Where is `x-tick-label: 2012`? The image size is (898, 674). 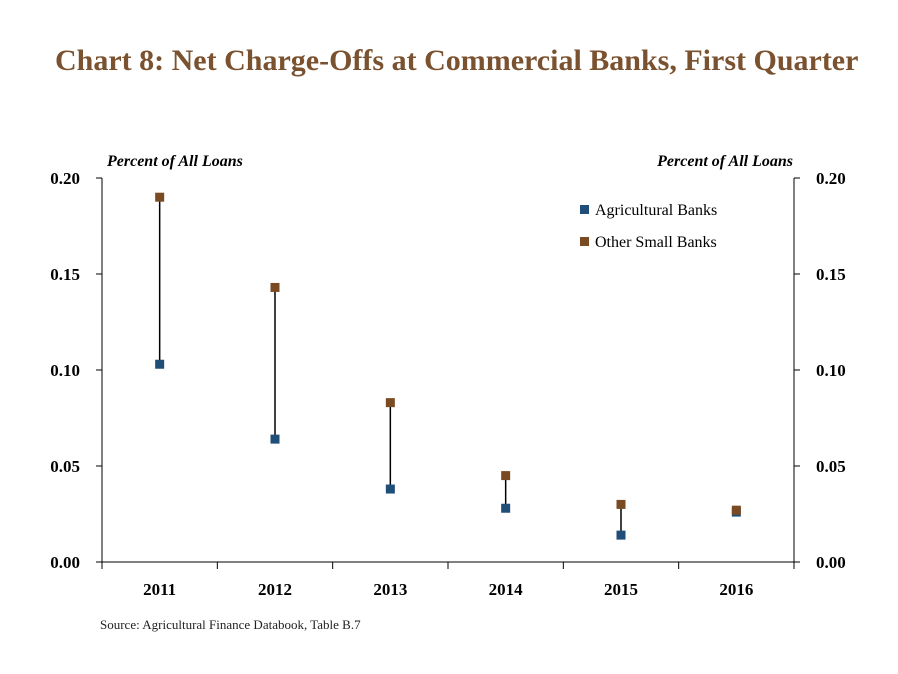
x-tick-label: 2012 is located at coordinates (275, 589).